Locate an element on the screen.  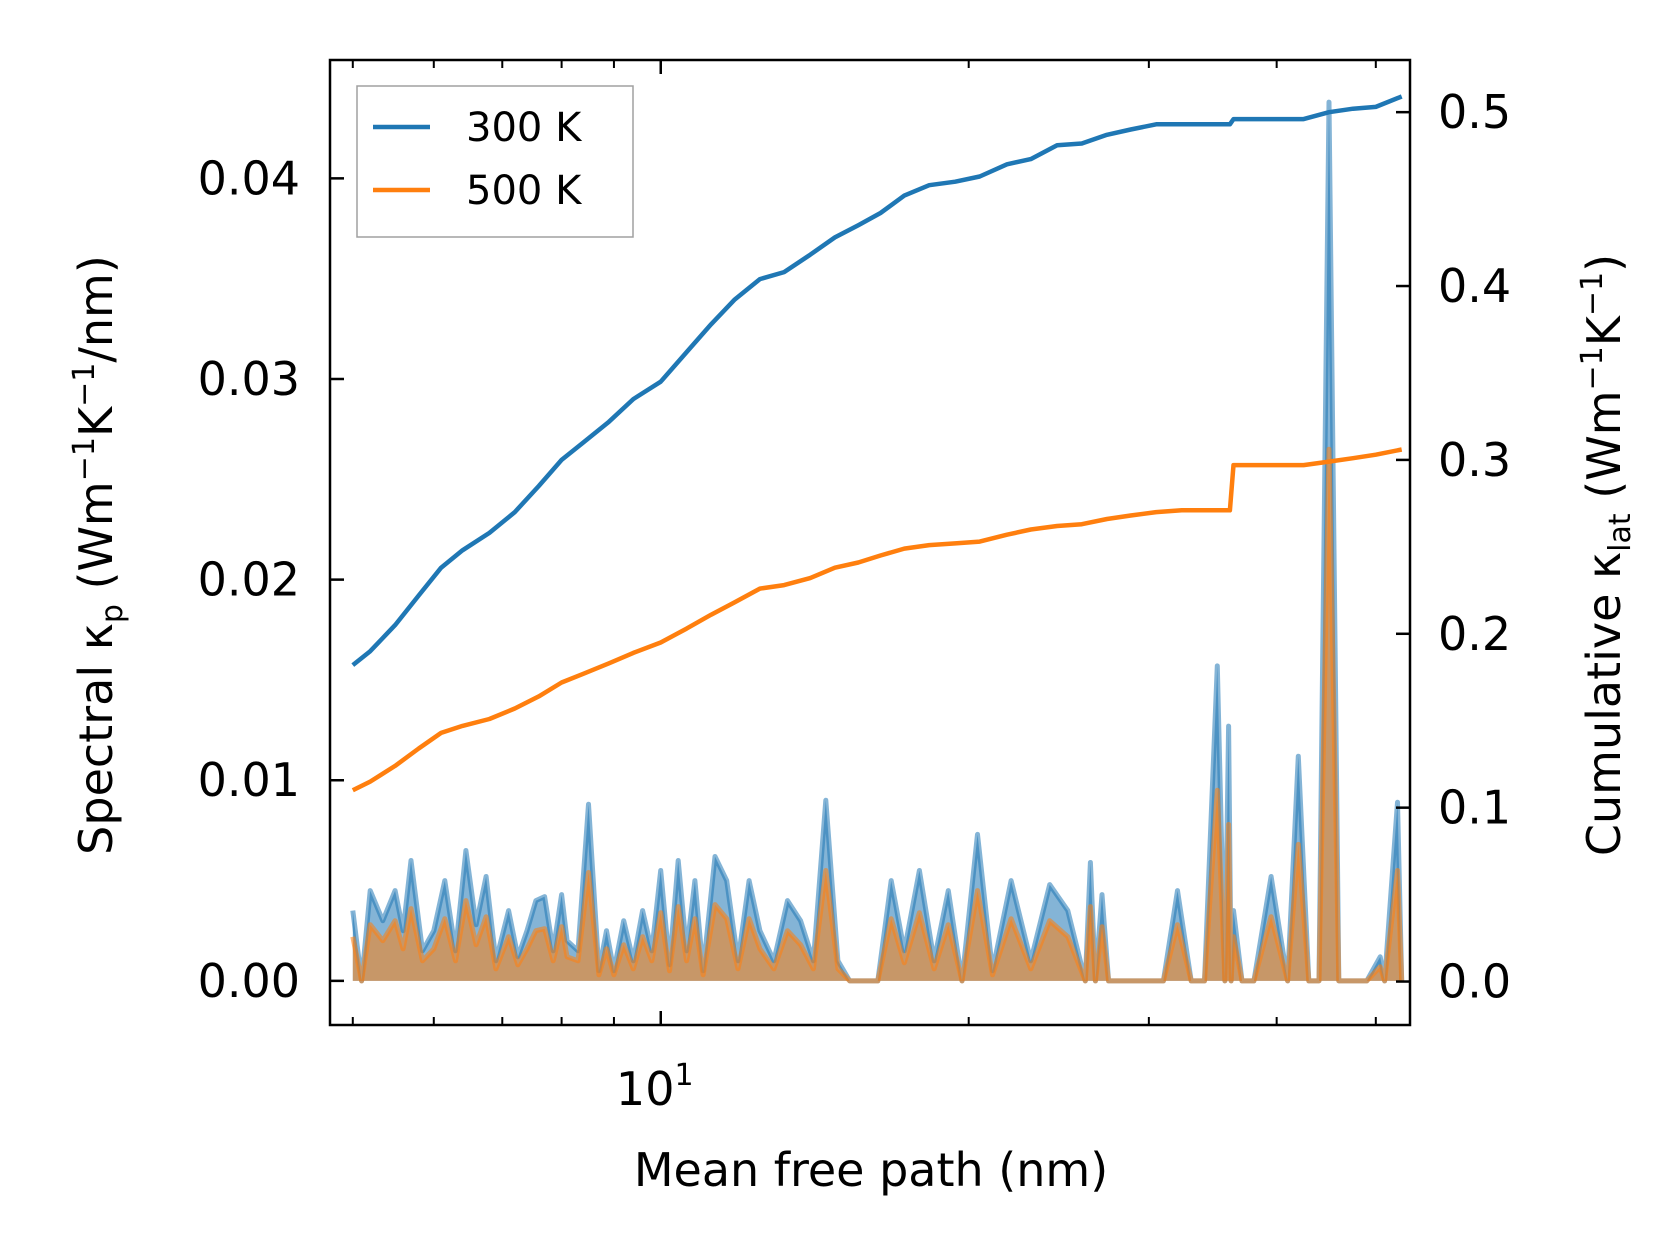
legend-label-500k: 500 K is located at coordinates (524, 191).